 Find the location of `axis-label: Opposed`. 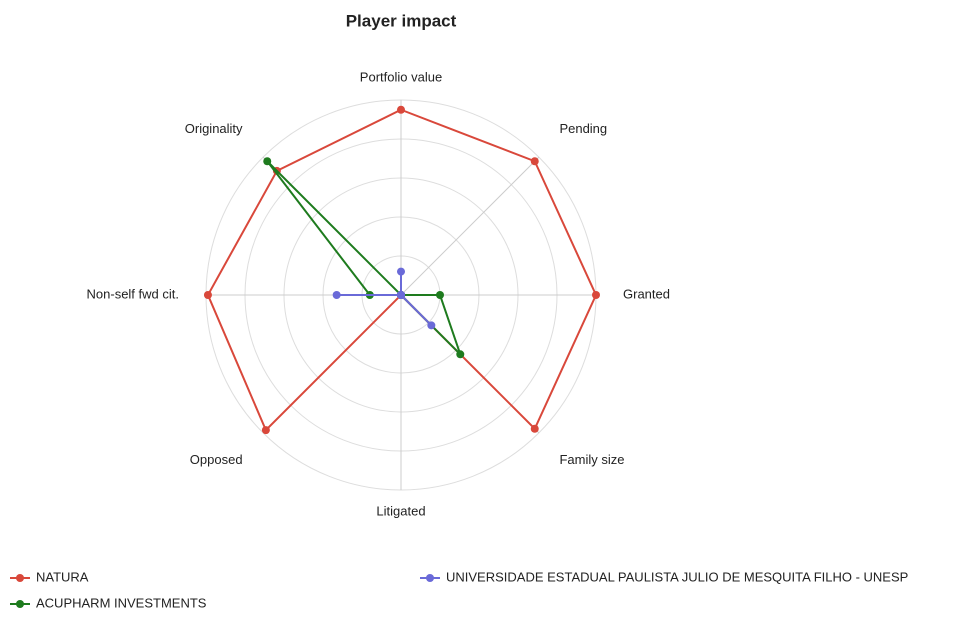

axis-label: Opposed is located at coordinates (216, 459).